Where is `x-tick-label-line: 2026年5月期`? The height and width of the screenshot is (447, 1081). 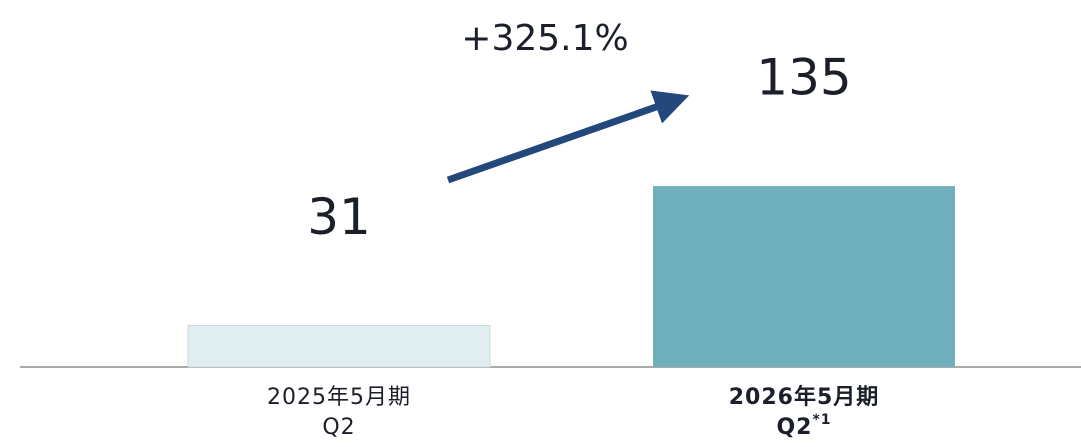 x-tick-label-line: 2026年5月期 is located at coordinates (804, 397).